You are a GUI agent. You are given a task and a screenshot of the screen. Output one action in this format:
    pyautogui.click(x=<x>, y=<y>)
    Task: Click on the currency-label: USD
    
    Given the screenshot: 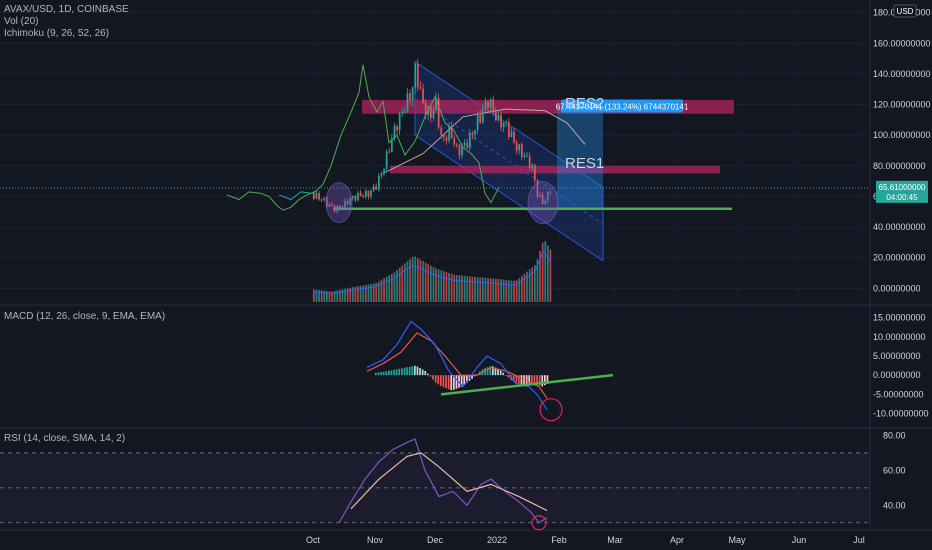 What is the action you would take?
    pyautogui.click(x=905, y=11)
    